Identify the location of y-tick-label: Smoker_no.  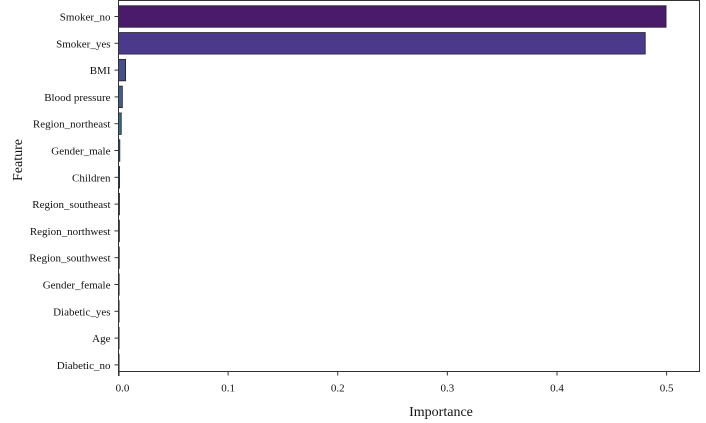
(85, 18).